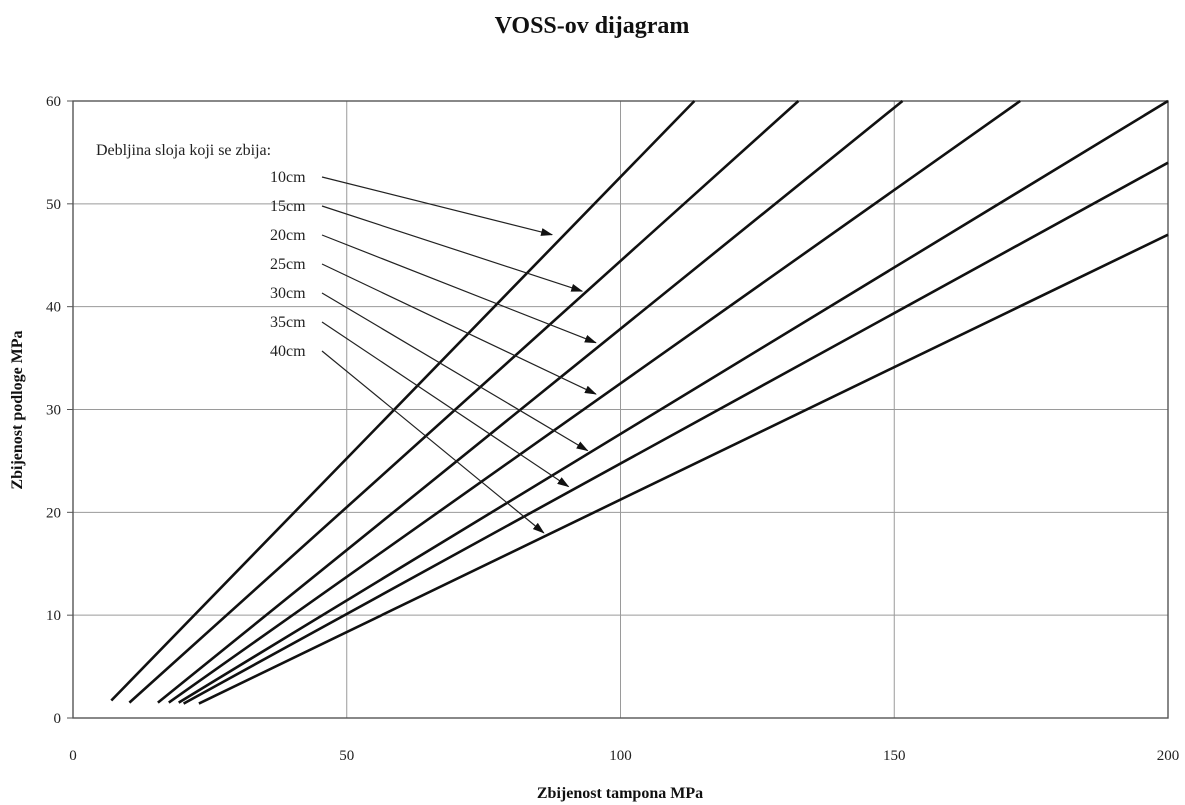 This screenshot has width=1185, height=805. What do you see at coordinates (17, 409) in the screenshot?
I see `y-axis-title: Zbijenost podloge MPa` at bounding box center [17, 409].